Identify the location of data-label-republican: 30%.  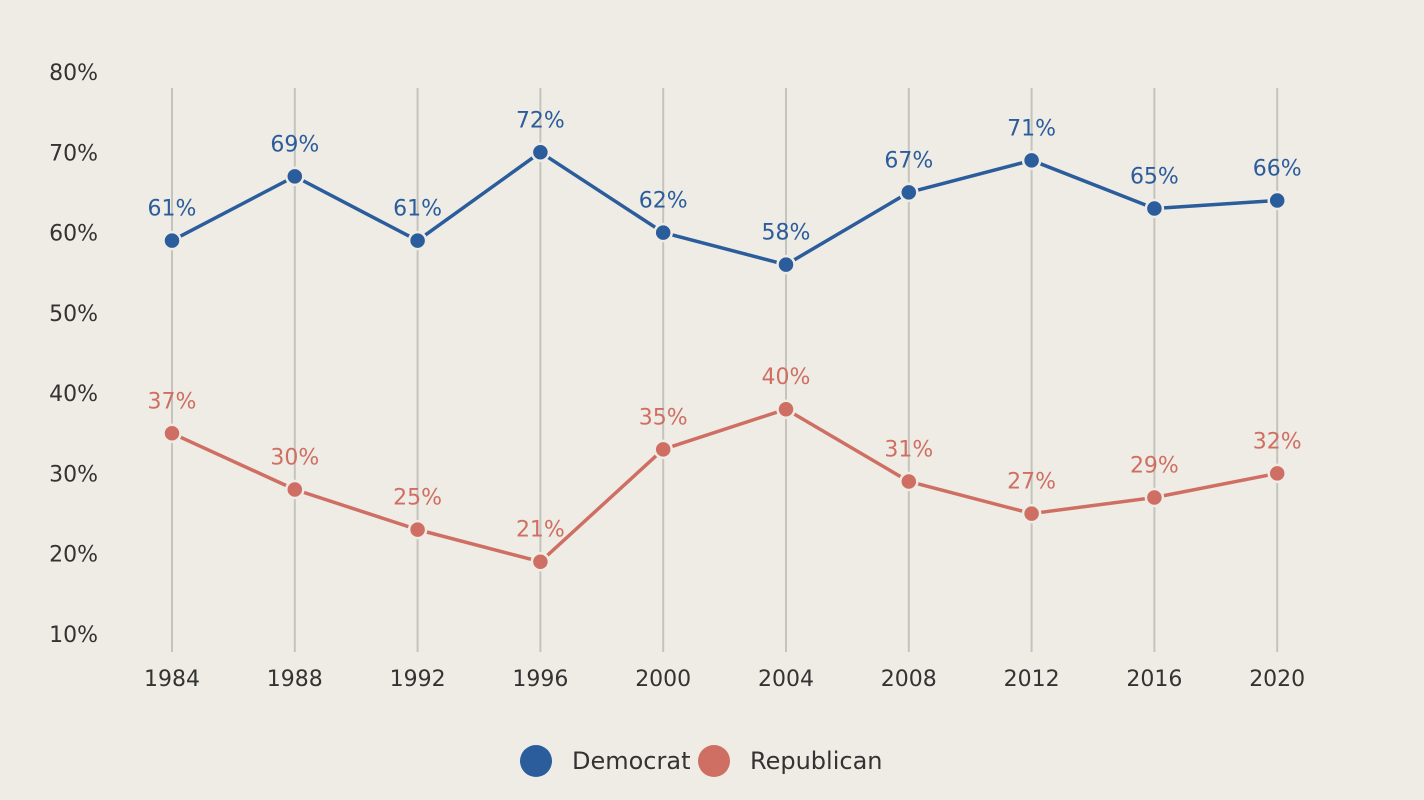
(294, 457).